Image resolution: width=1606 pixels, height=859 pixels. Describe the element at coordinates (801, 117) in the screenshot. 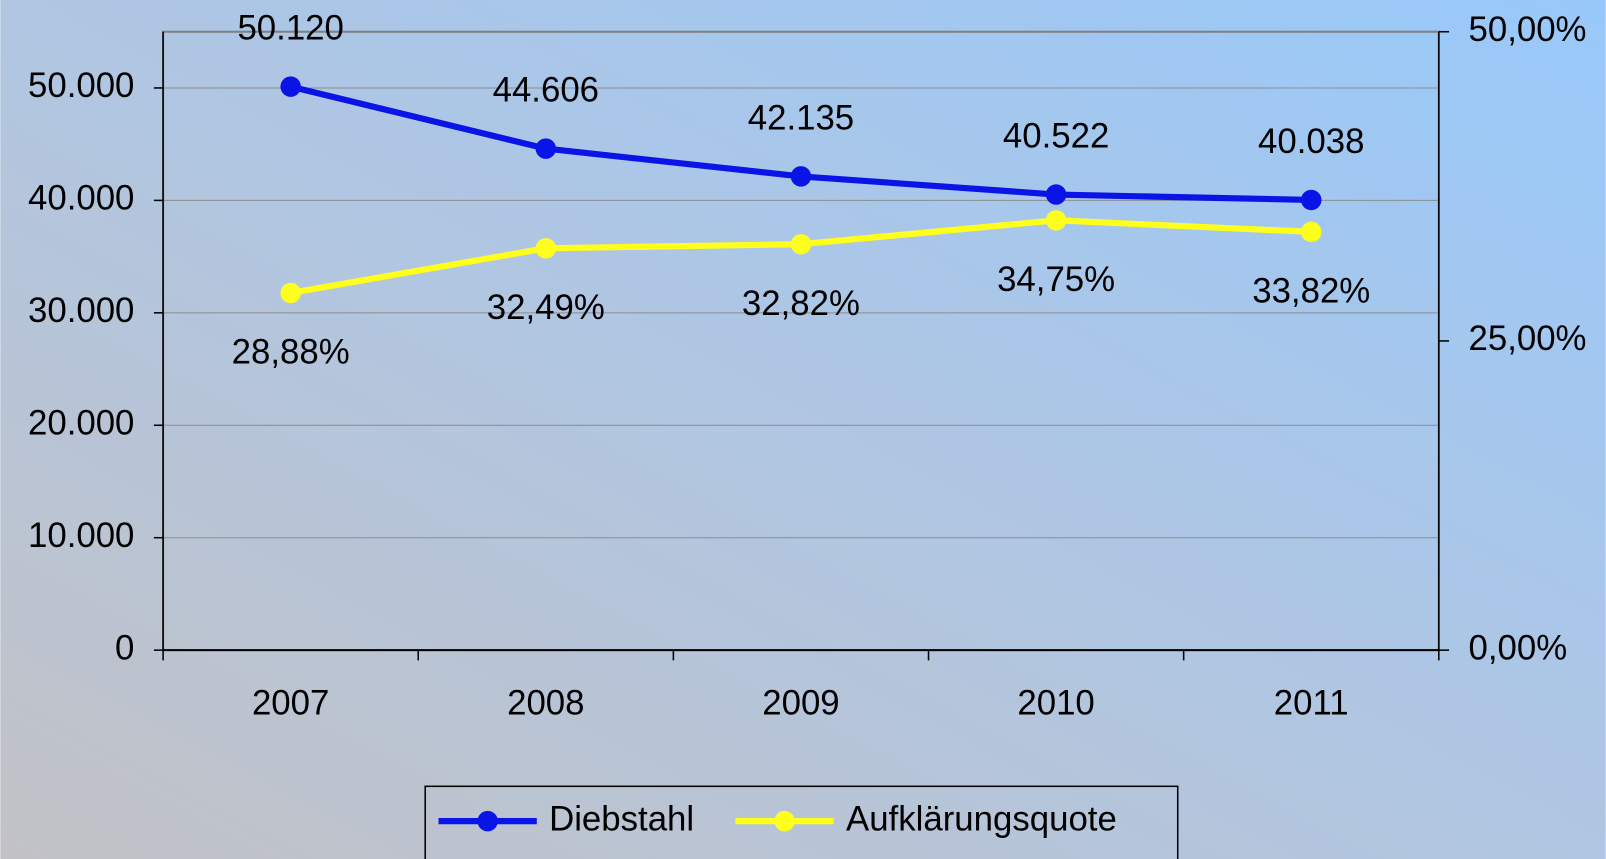

I see `data-label: 42.135` at that location.